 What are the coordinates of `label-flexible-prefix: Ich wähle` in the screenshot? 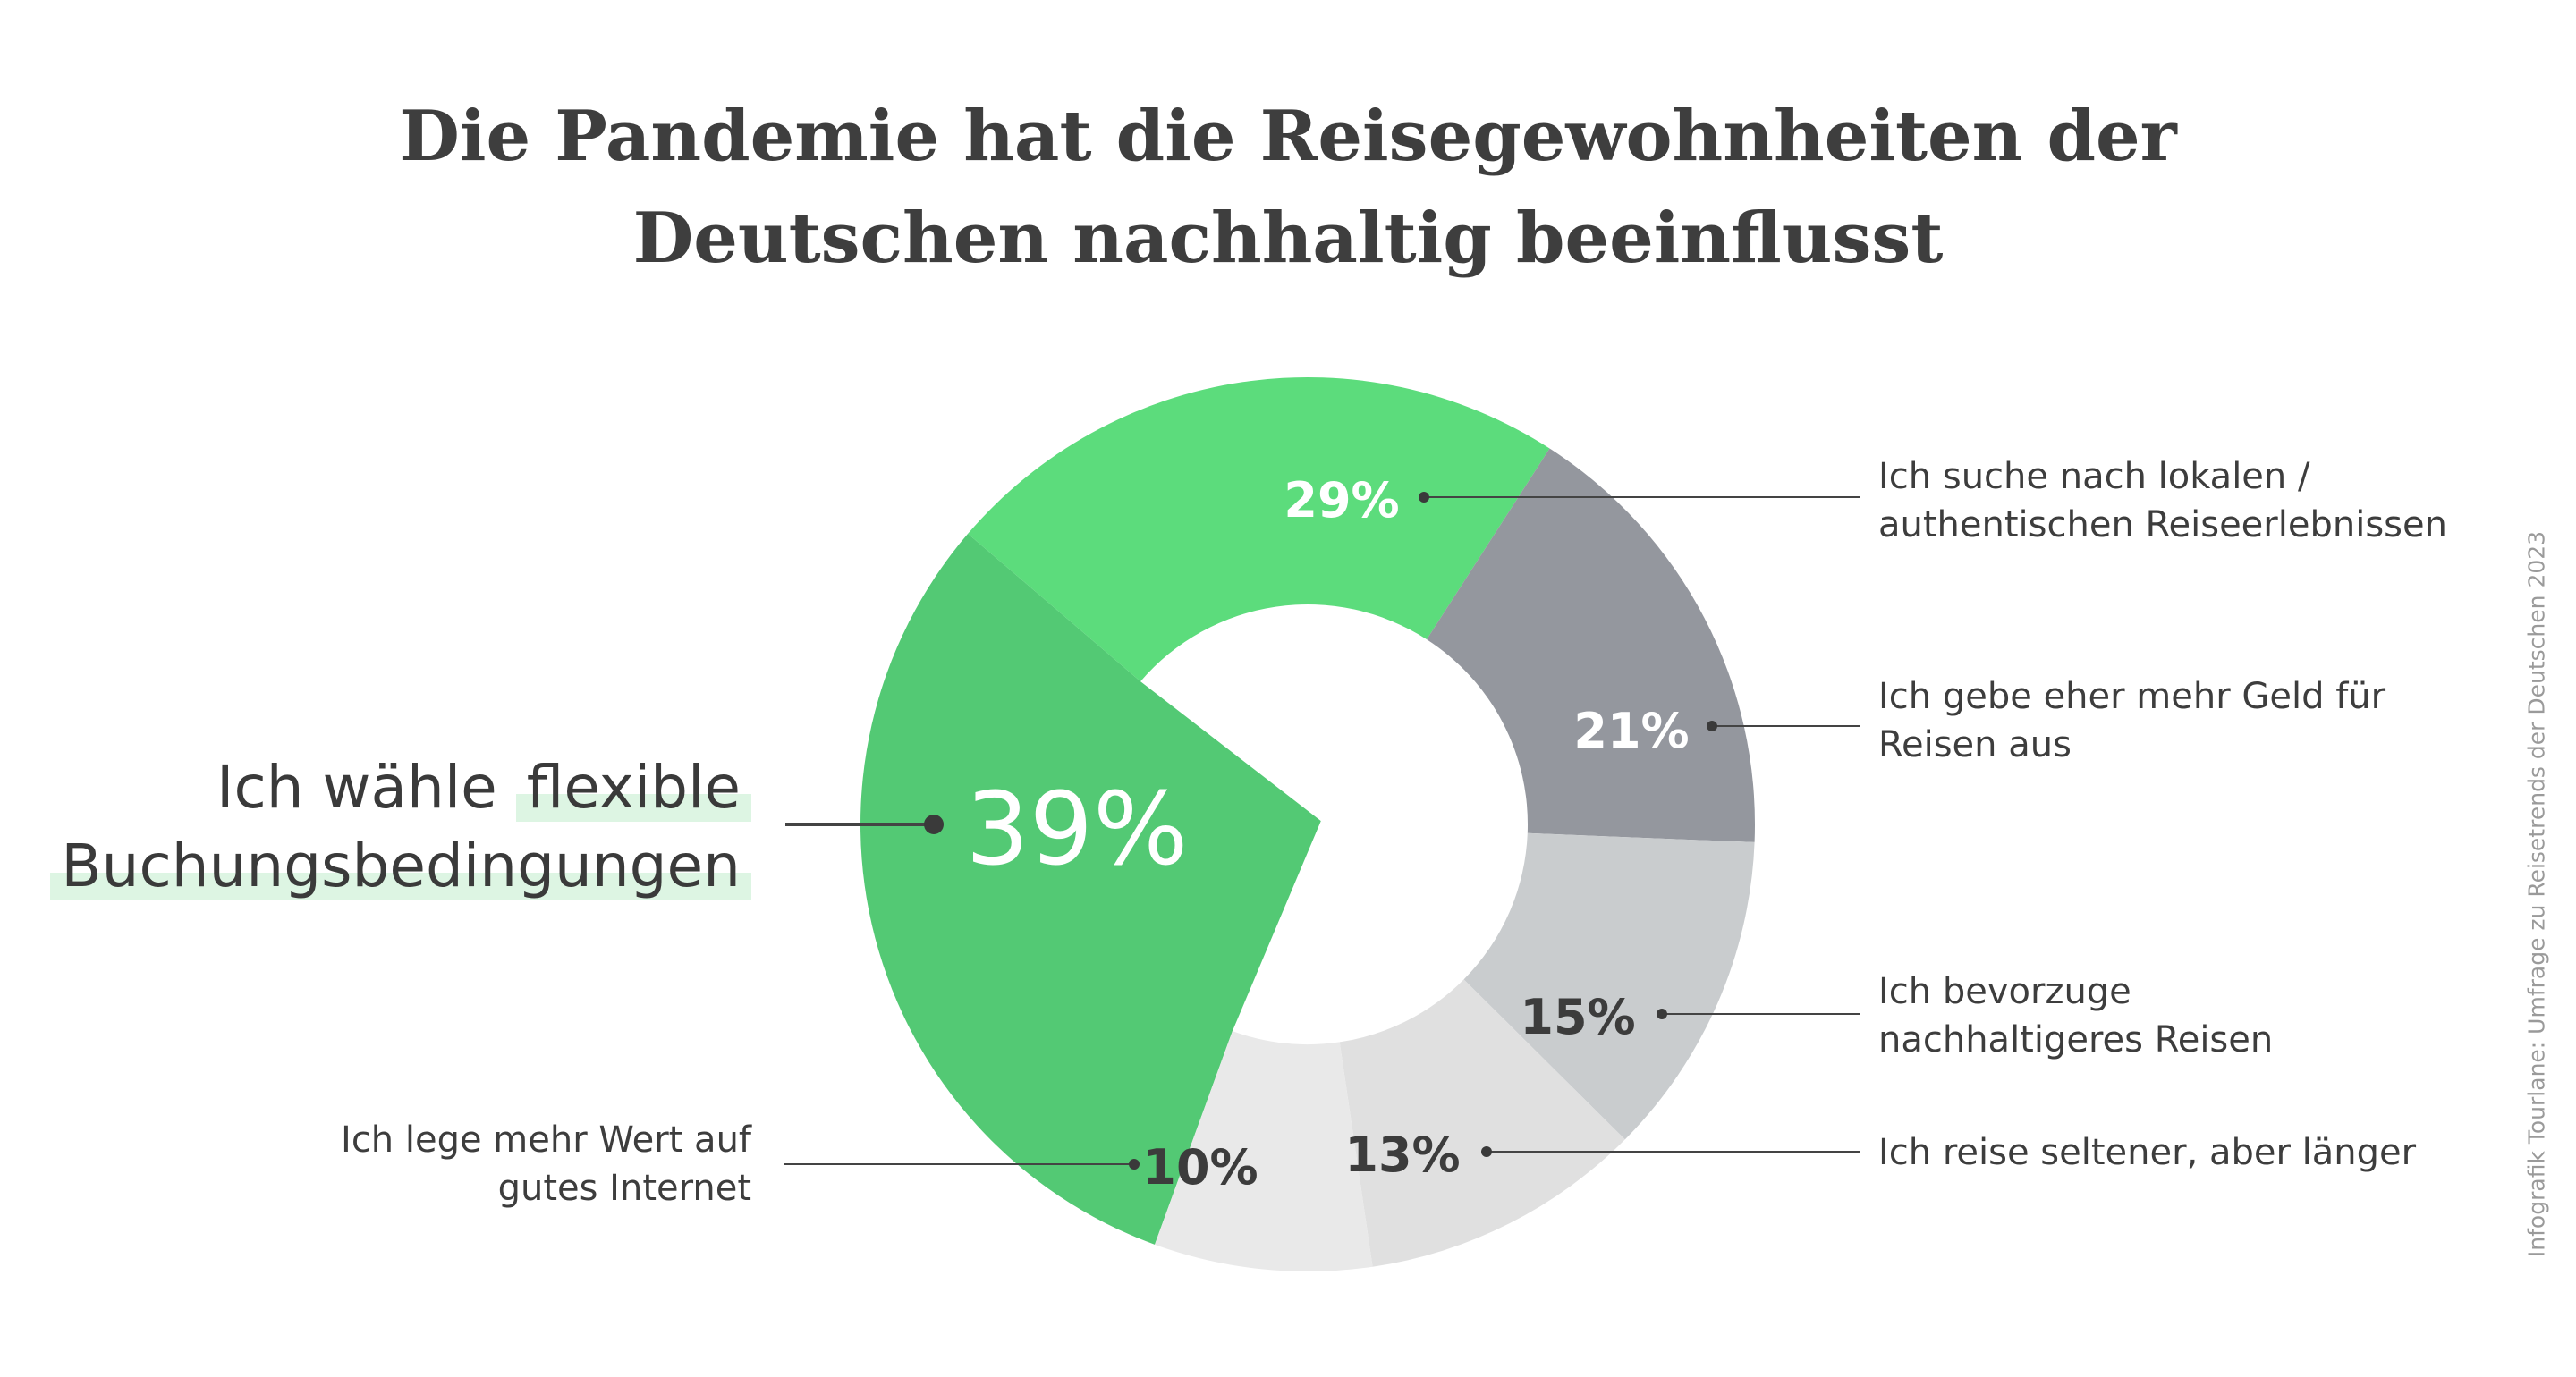 It's located at (366, 787).